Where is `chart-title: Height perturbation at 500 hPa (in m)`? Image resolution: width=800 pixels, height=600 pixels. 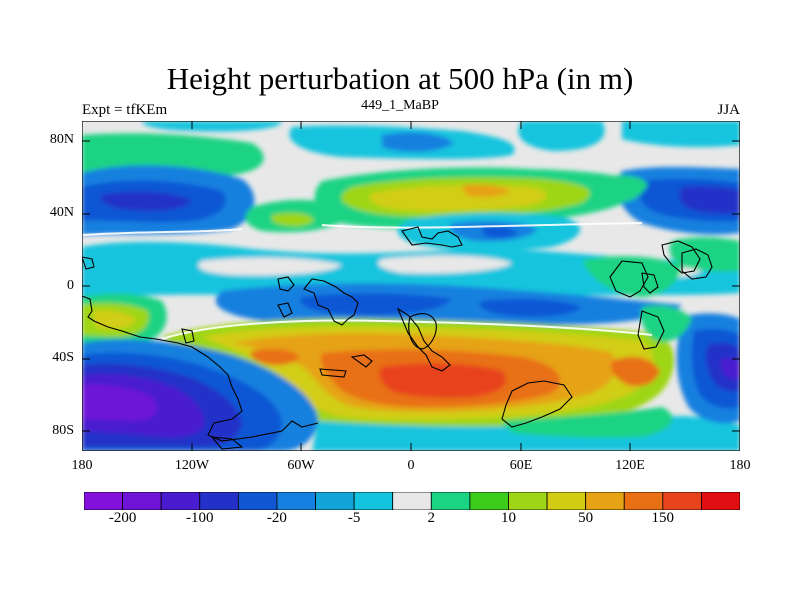
chart-title: Height perturbation at 500 hPa (in m) is located at coordinates (400, 78).